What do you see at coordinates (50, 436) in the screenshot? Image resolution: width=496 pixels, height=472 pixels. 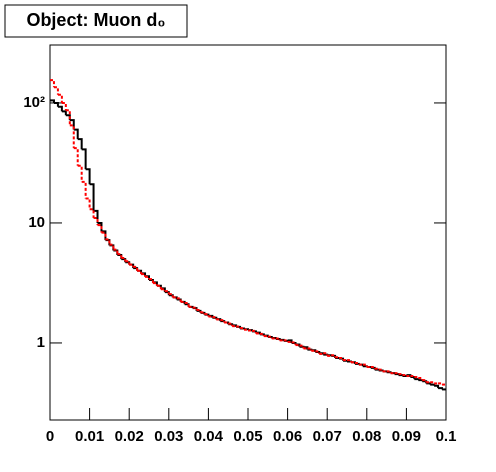 I see `x-tick-label: 0` at bounding box center [50, 436].